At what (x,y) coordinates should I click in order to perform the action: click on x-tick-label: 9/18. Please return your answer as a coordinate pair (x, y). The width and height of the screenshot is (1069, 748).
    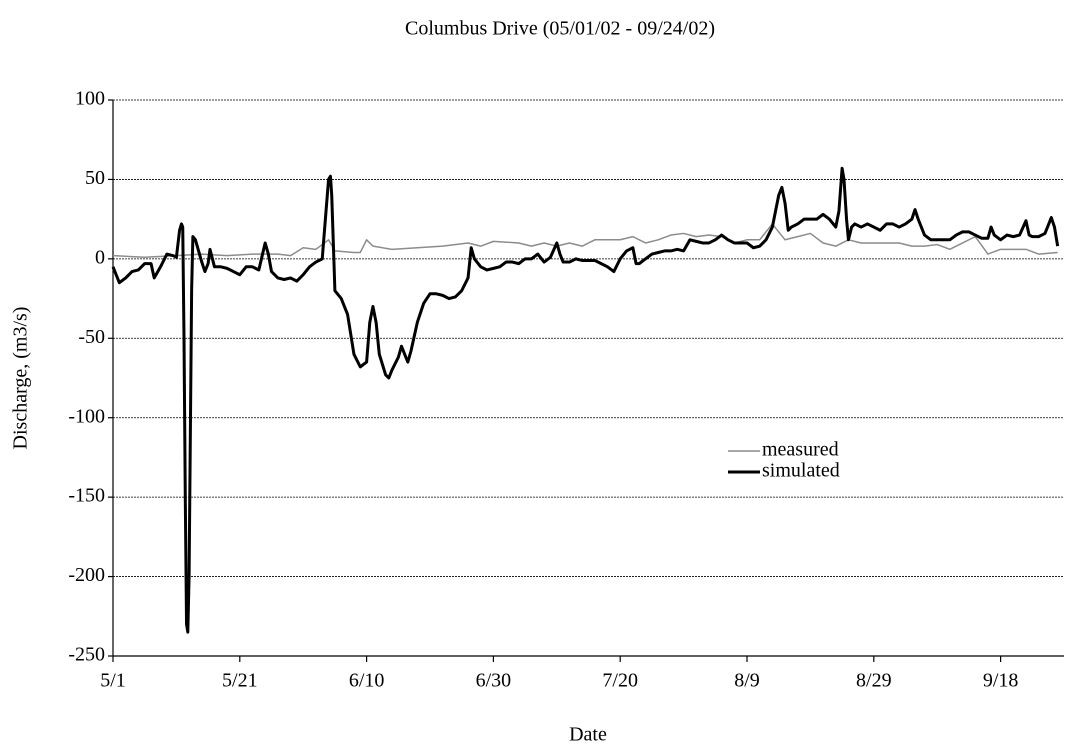
    Looking at the image, I should click on (1001, 681).